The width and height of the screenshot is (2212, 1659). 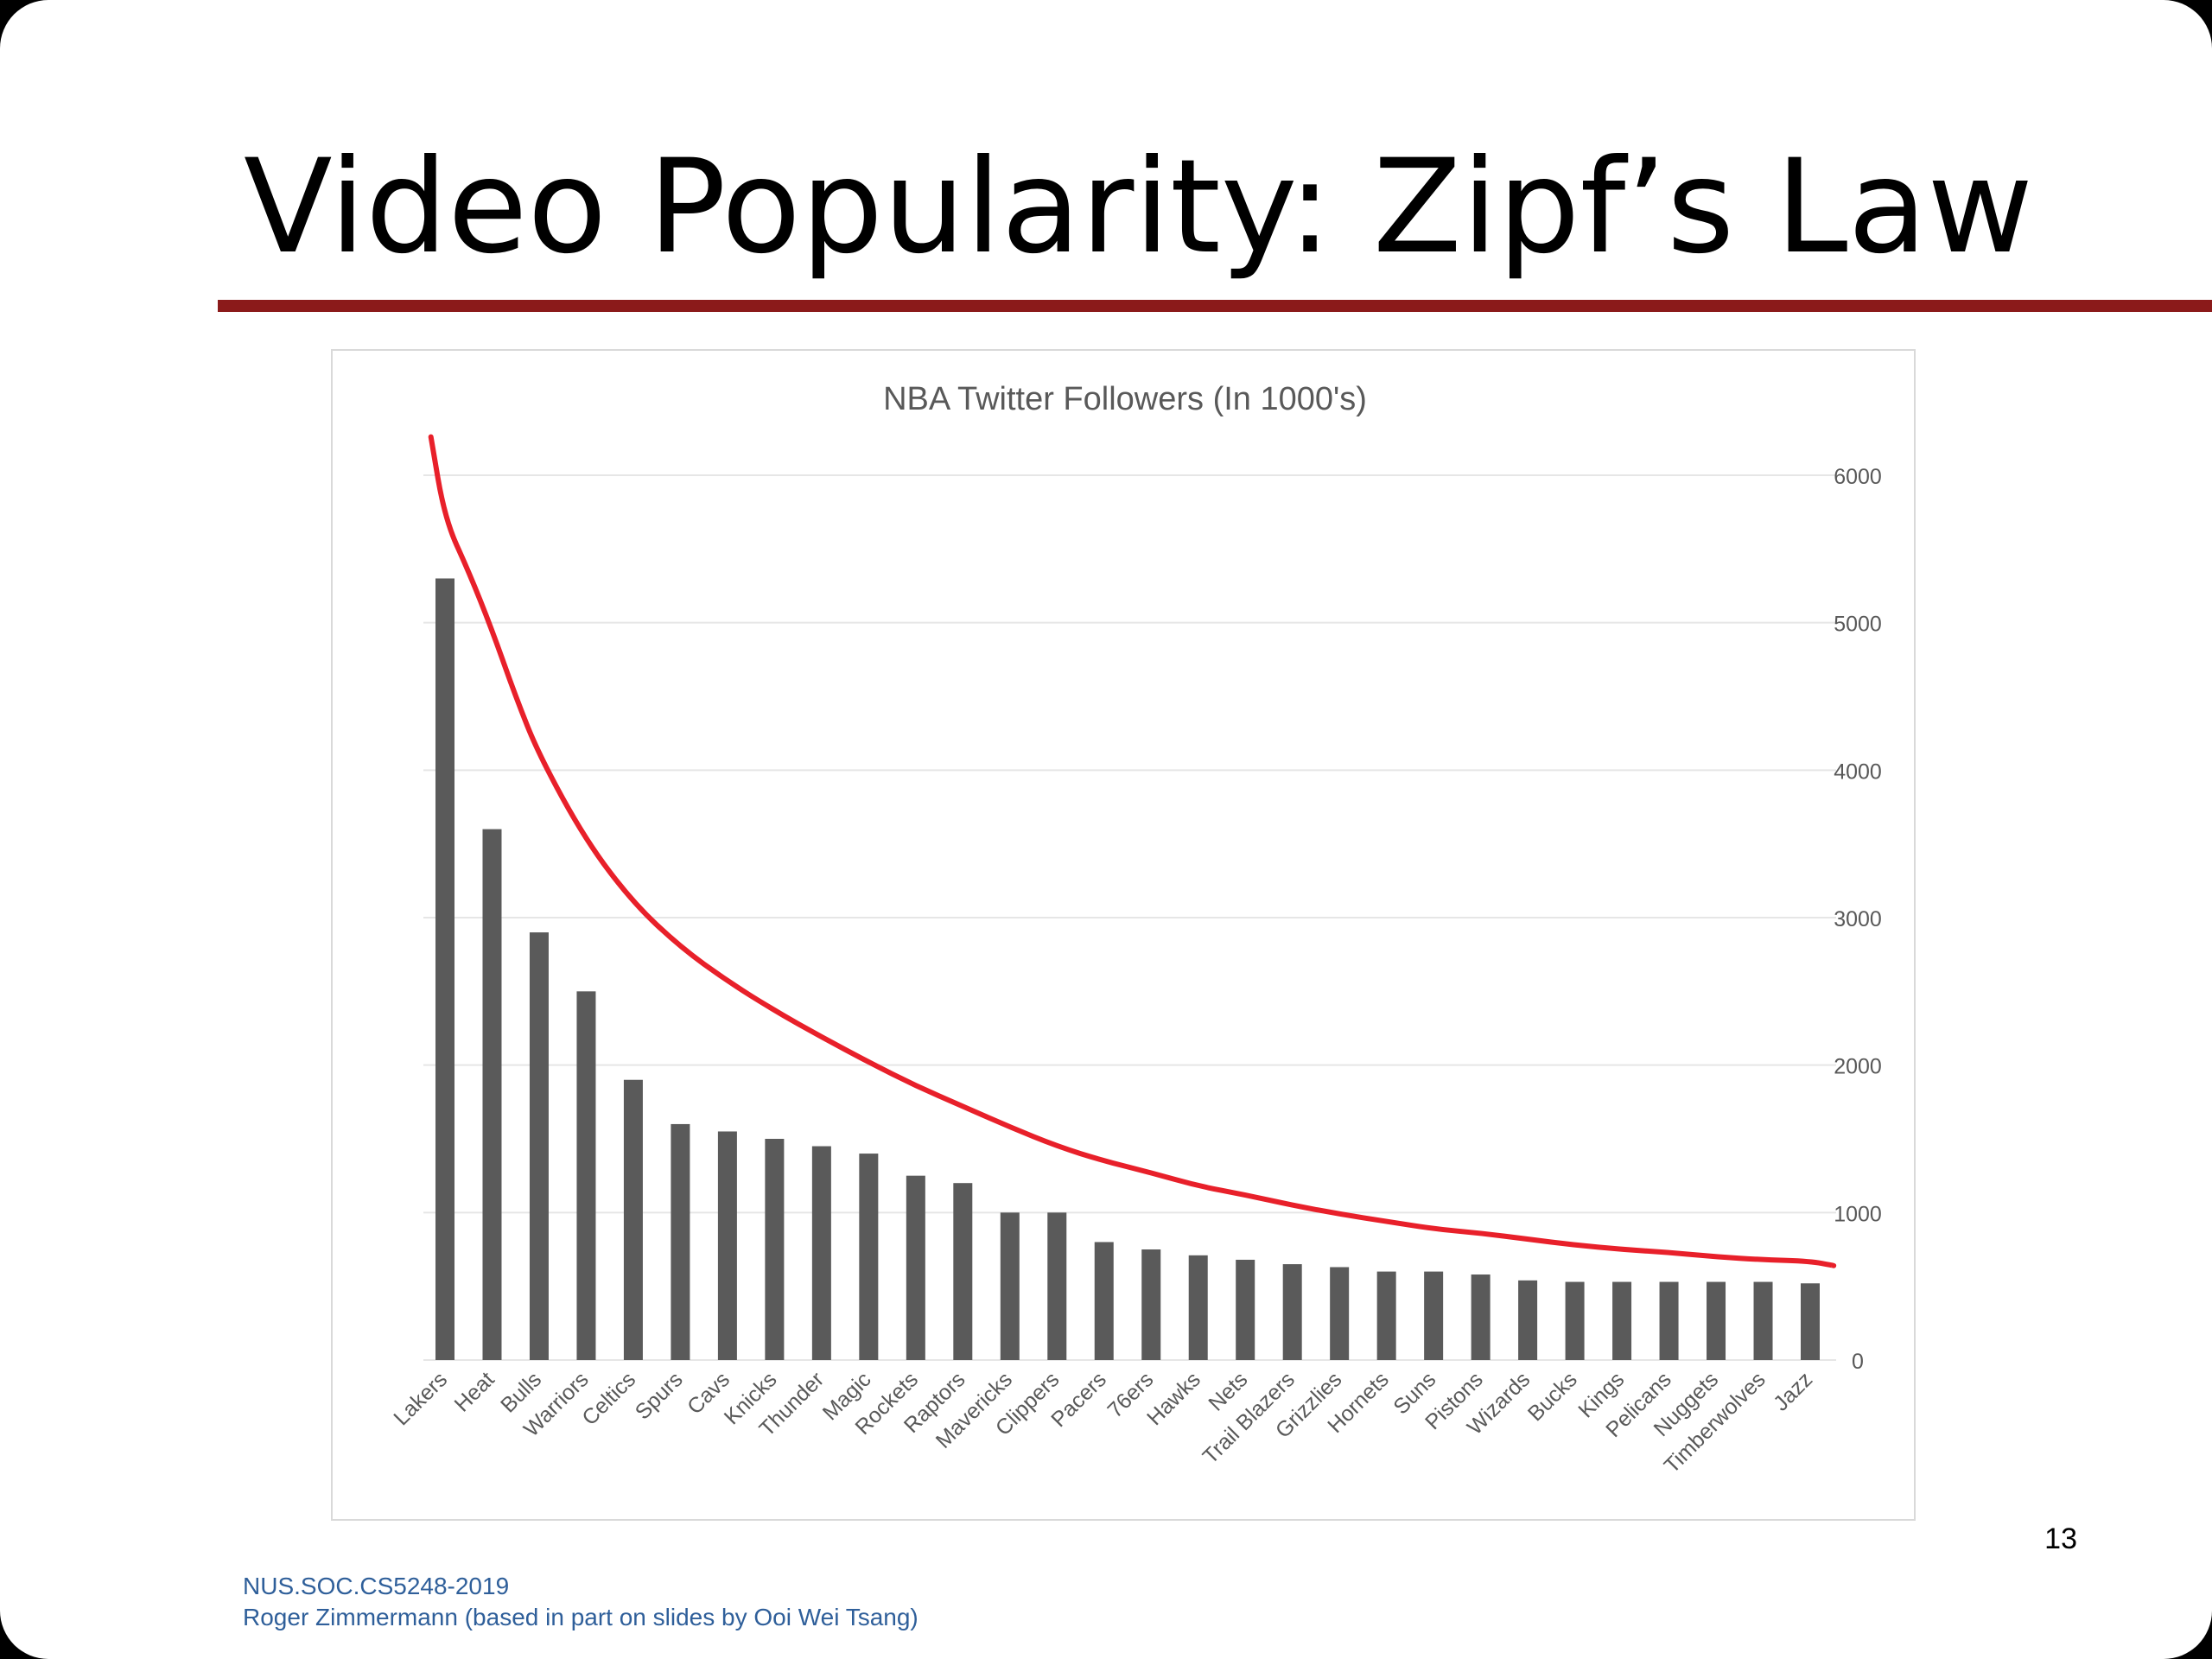 I want to click on y-tick-label: 5000, so click(x=1858, y=625).